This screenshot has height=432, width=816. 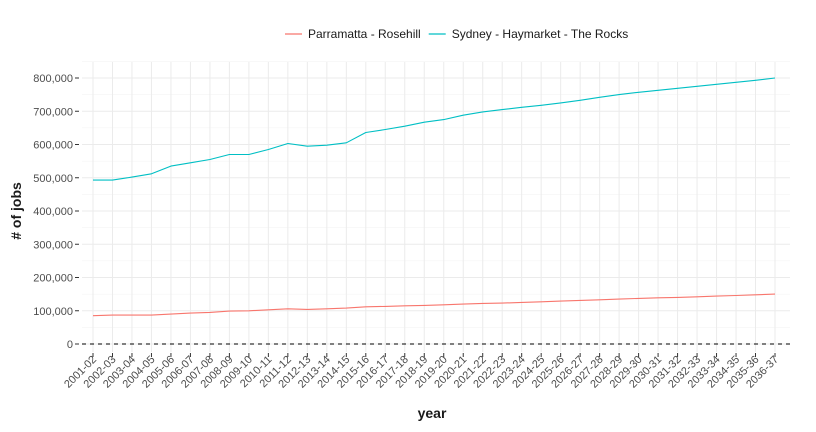 What do you see at coordinates (53, 179) in the screenshot?
I see `y-tick-label: 500,000` at bounding box center [53, 179].